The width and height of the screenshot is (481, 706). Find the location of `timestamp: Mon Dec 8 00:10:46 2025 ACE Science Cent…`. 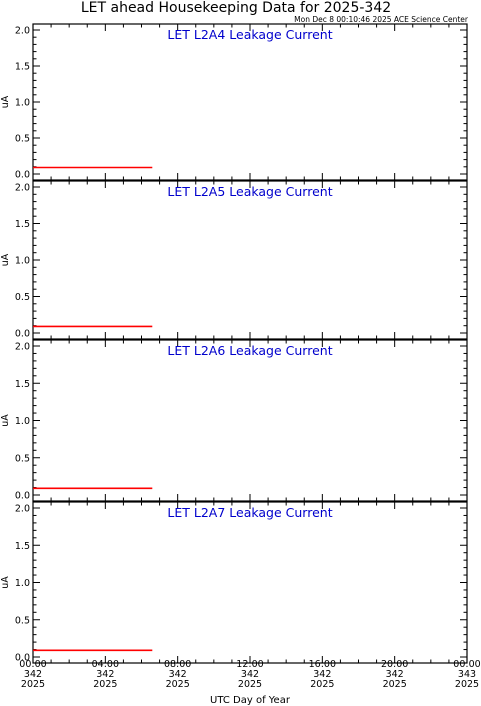

timestamp: Mon Dec 8 00:10:46 2025 ACE Science Cent… is located at coordinates (381, 19).